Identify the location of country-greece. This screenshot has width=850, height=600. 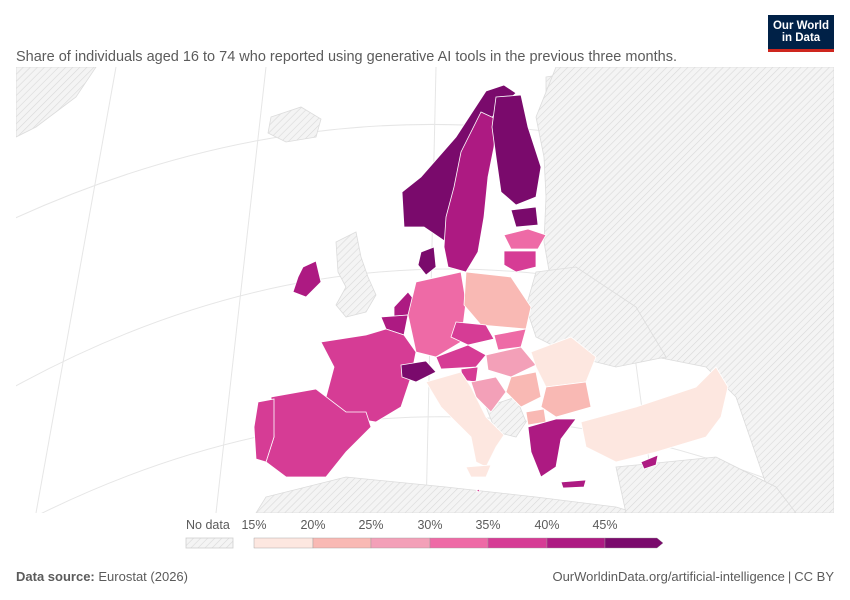
(552, 448).